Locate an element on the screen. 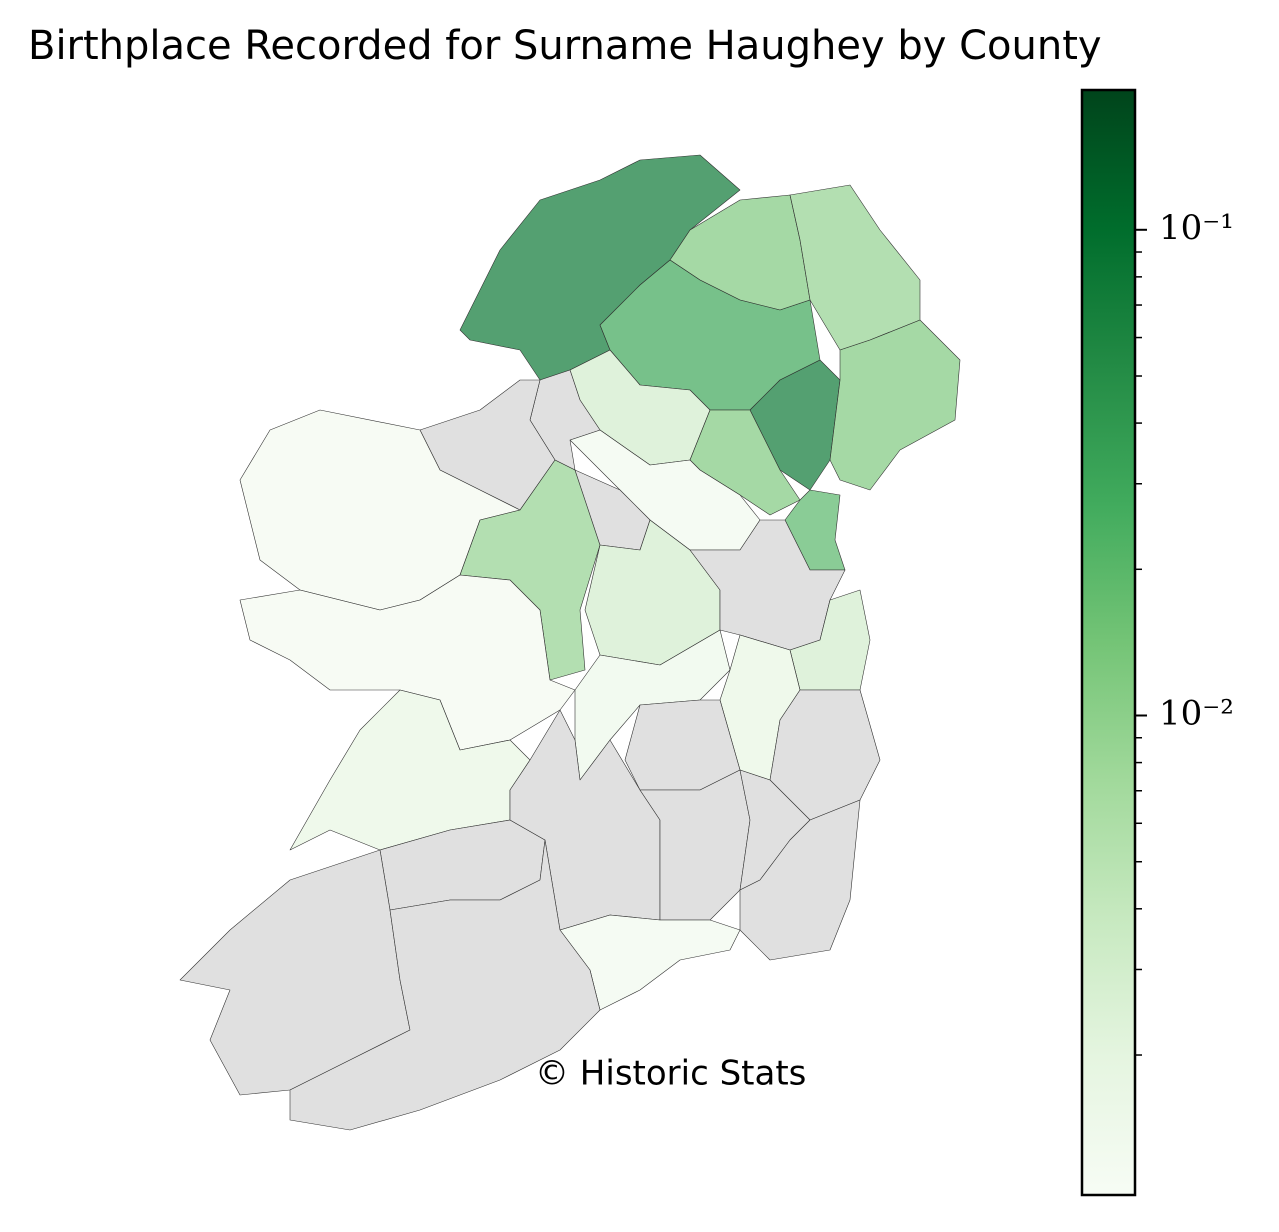 The height and width of the screenshot is (1232, 1279). colorbar-tick-label: 10⁻¹ is located at coordinates (1196, 228).